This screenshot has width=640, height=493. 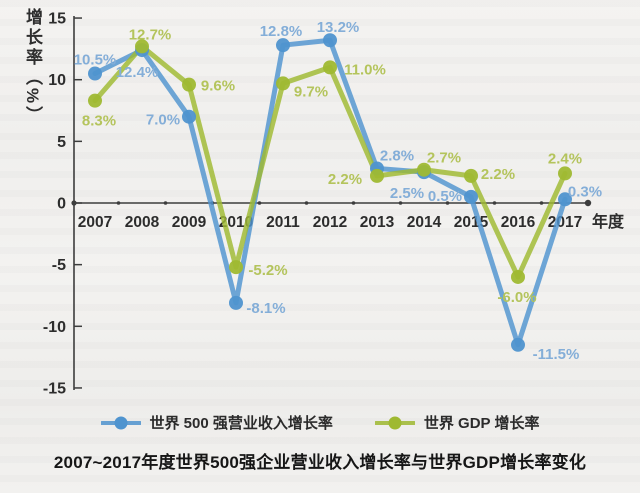 What do you see at coordinates (150, 34) in the screenshot?
I see `series-1-data-label: 12.7%` at bounding box center [150, 34].